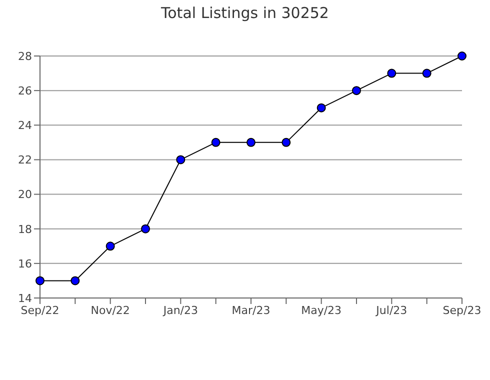  I want to click on y-tick-label: 28, so click(25, 56).